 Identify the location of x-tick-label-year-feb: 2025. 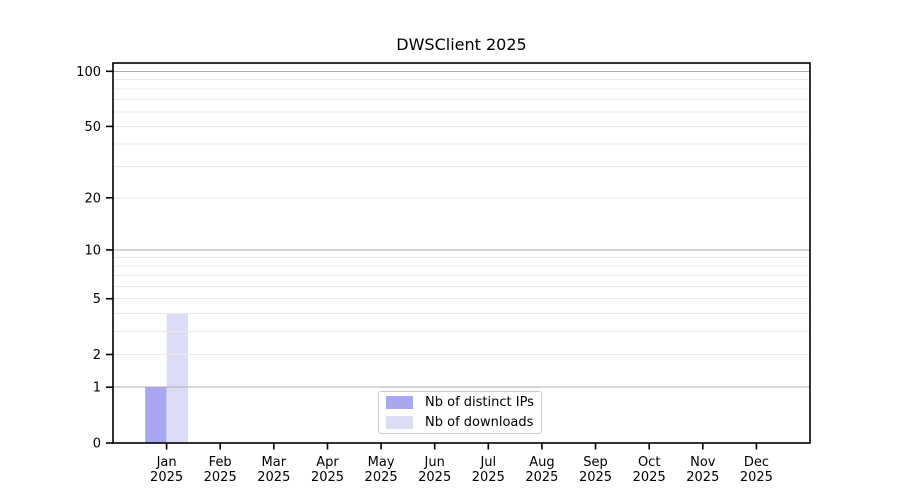
(220, 477).